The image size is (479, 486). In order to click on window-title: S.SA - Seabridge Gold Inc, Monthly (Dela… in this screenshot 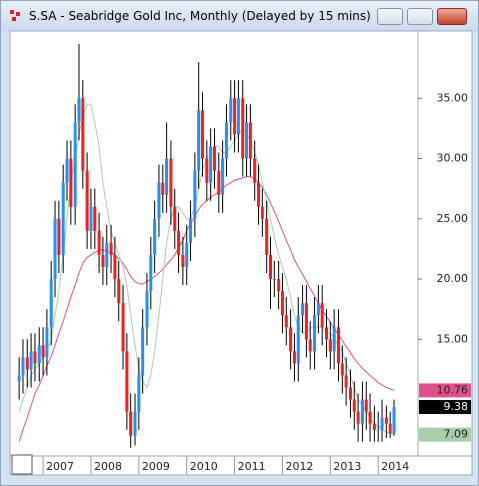, I will do `click(200, 16)`.